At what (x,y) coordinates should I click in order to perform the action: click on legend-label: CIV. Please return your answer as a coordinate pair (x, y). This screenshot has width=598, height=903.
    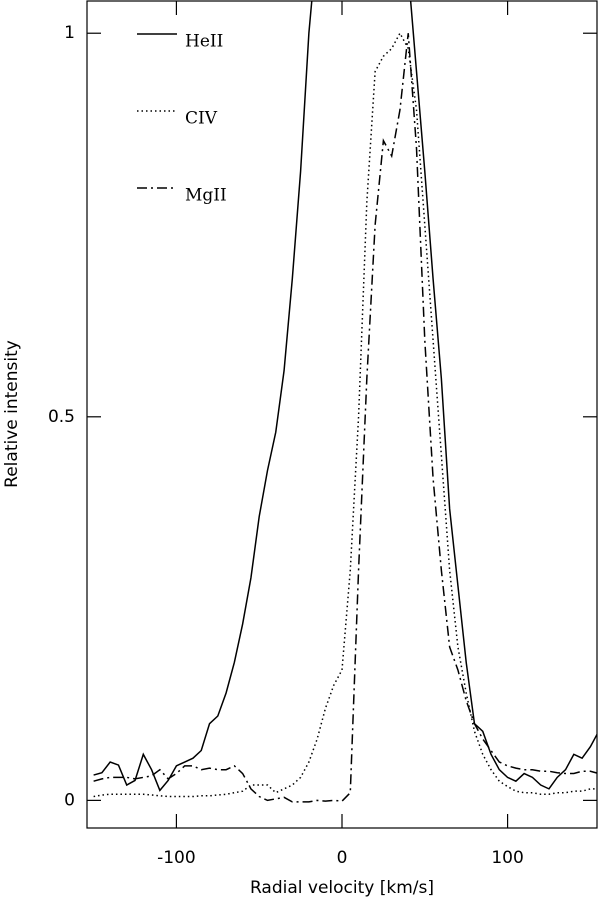
    Looking at the image, I should click on (201, 119).